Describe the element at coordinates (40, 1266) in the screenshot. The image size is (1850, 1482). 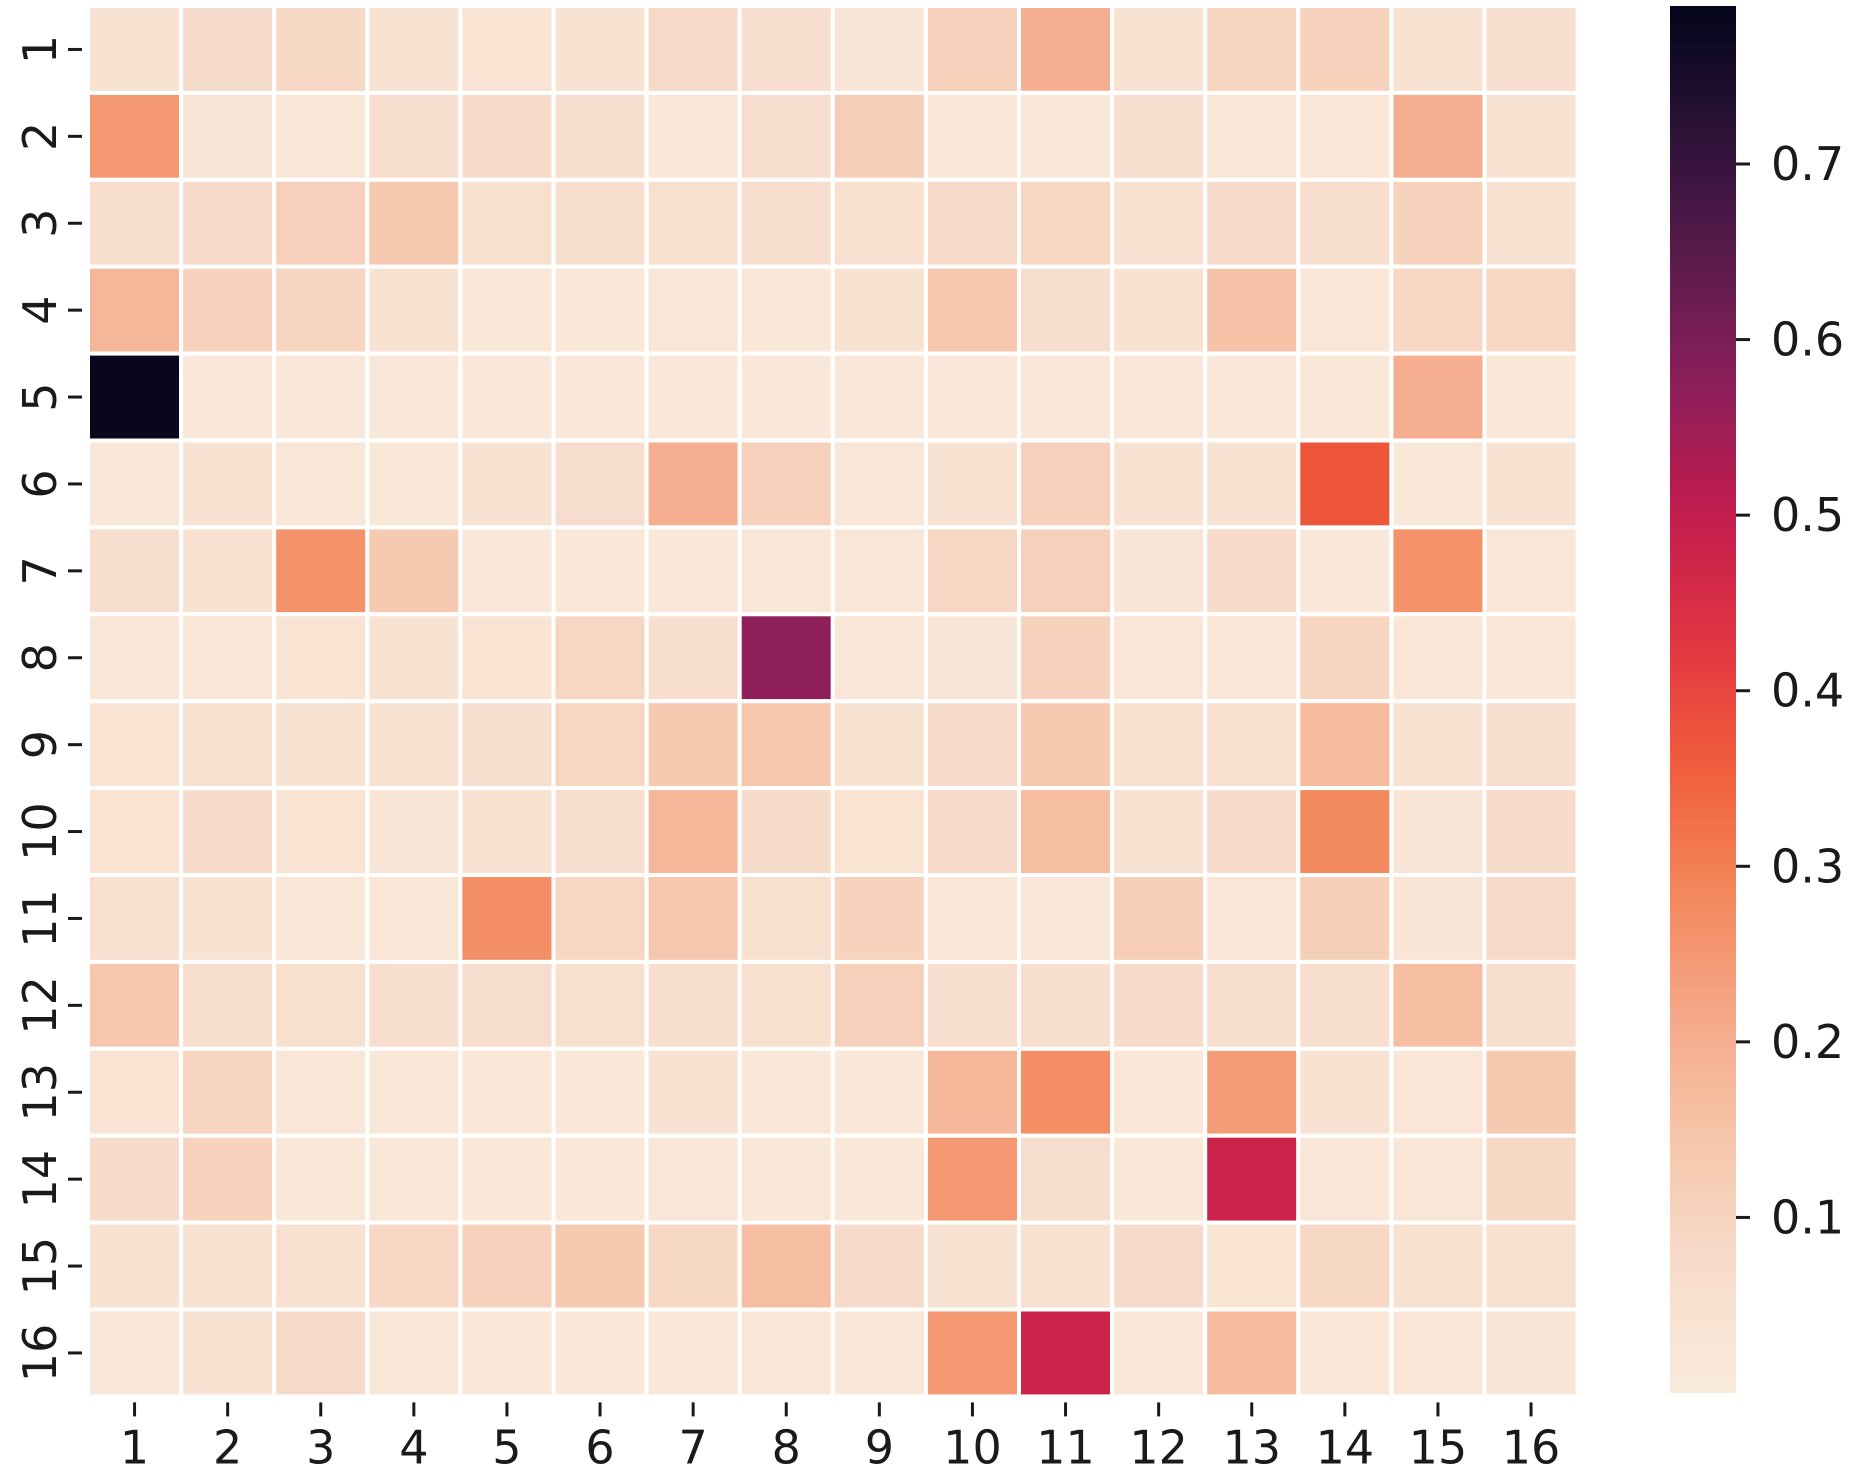
I see `y-tick-label: 15` at that location.